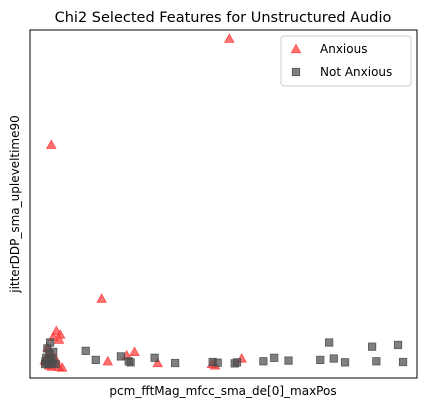 This screenshot has height=406, width=427. I want to click on legend-marker-not-anxious-shape, so click(296, 72).